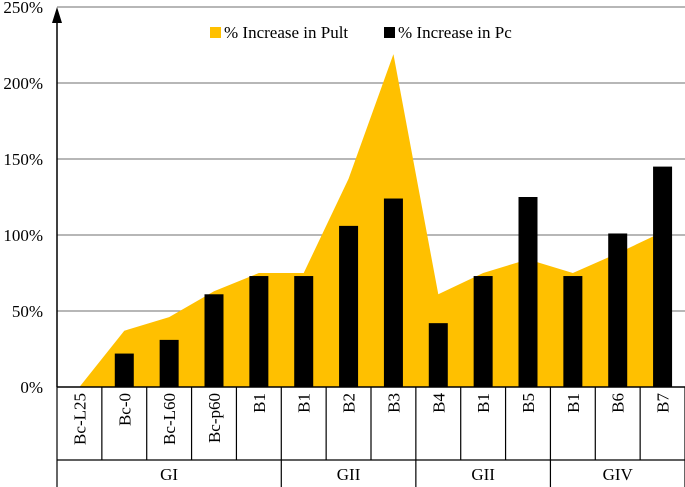 The height and width of the screenshot is (487, 685). What do you see at coordinates (286, 32) in the screenshot?
I see `legend-label-1: % Increase in Pult` at bounding box center [286, 32].